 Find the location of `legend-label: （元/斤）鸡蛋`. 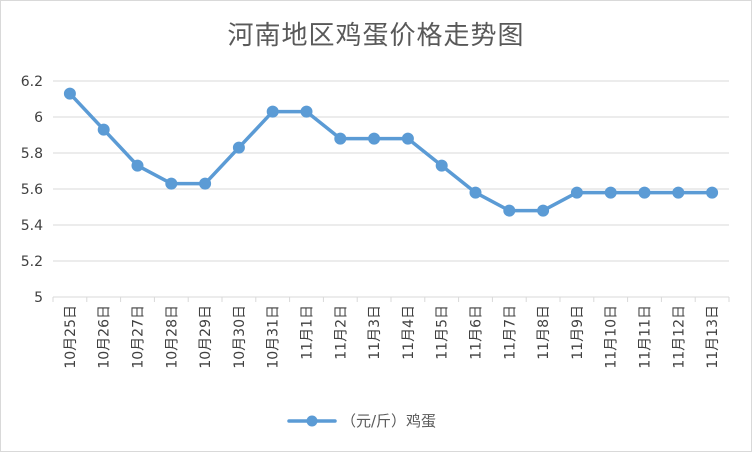

legend-label: （元/斤）鸡蛋 is located at coordinates (388, 421).